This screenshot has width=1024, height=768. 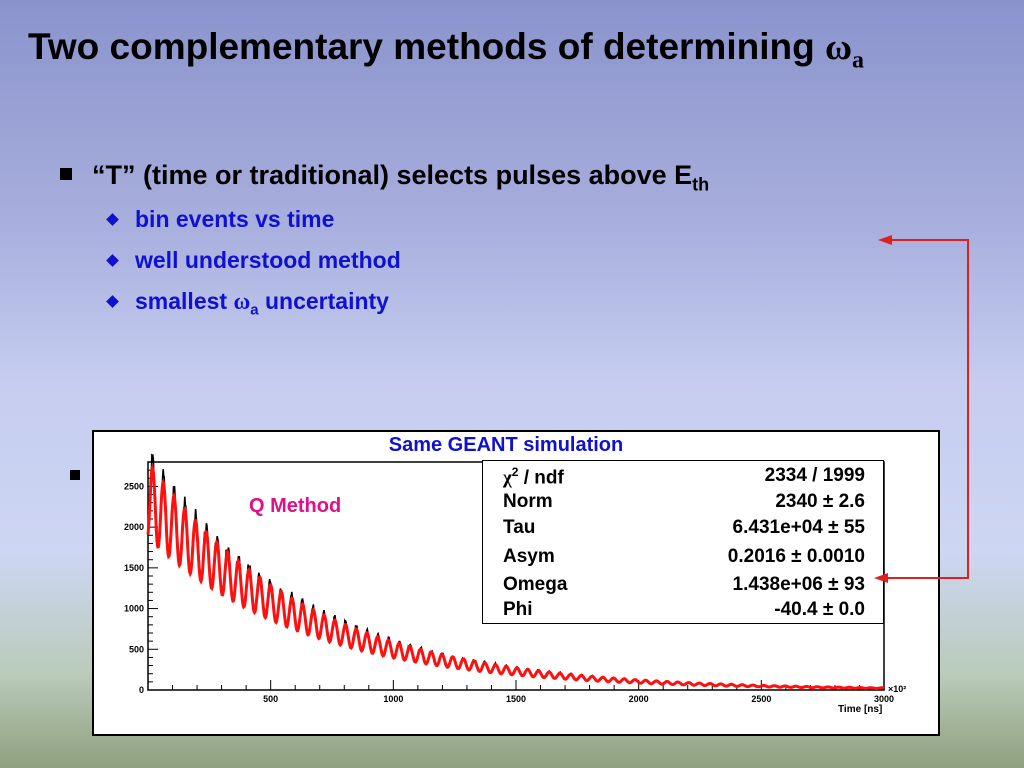 I want to click on y-tick-label: 2000, so click(x=134, y=527).